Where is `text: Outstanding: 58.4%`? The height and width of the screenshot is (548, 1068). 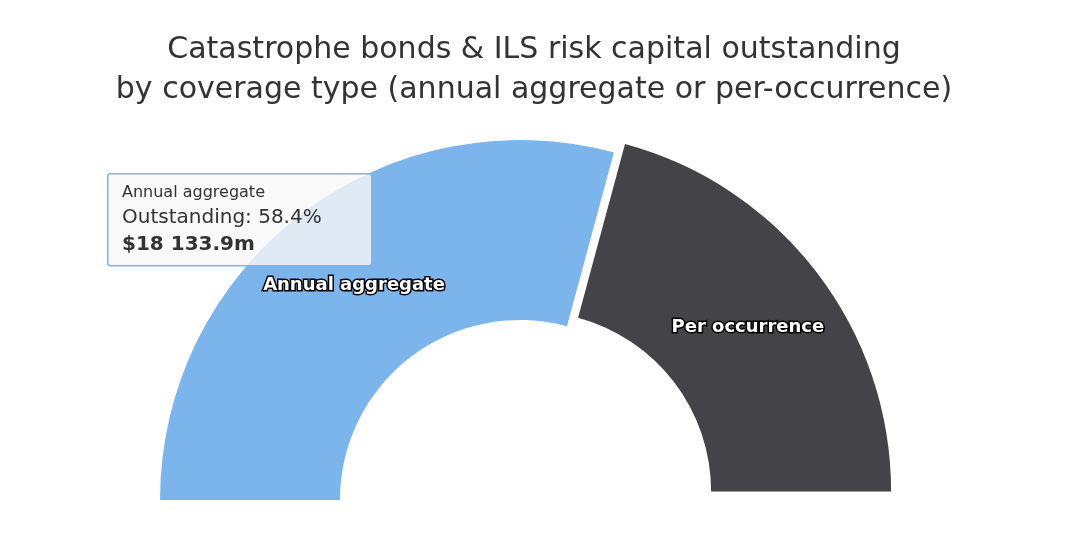
text: Outstanding: 58.4% is located at coordinates (222, 216).